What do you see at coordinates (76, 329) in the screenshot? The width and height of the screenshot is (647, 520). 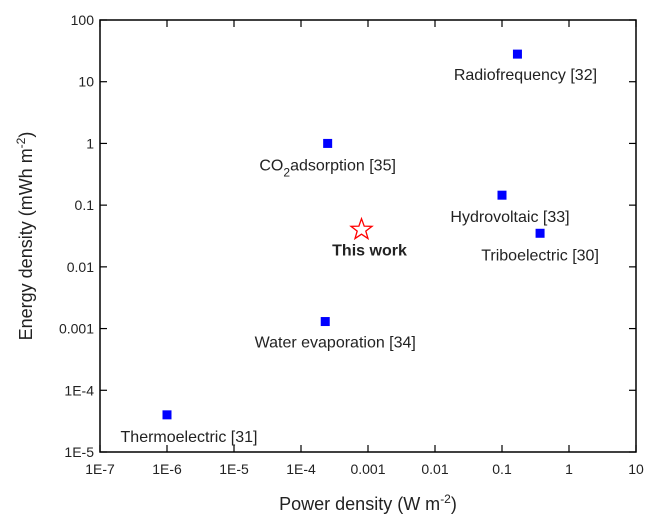 I see `y-tick-label: 0.001` at bounding box center [76, 329].